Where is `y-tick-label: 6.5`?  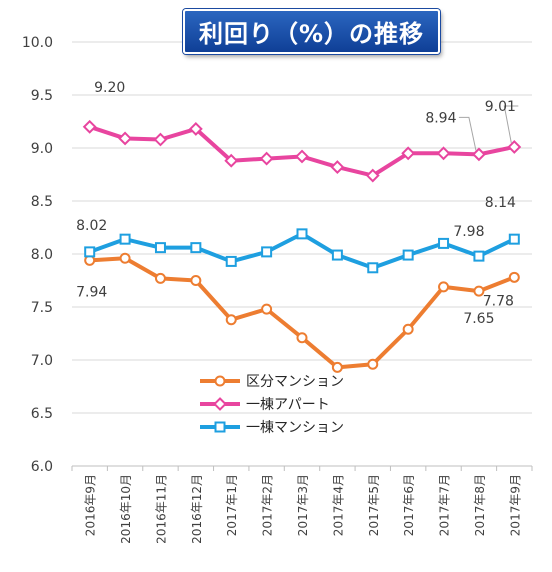 y-tick-label: 6.5 is located at coordinates (42, 414).